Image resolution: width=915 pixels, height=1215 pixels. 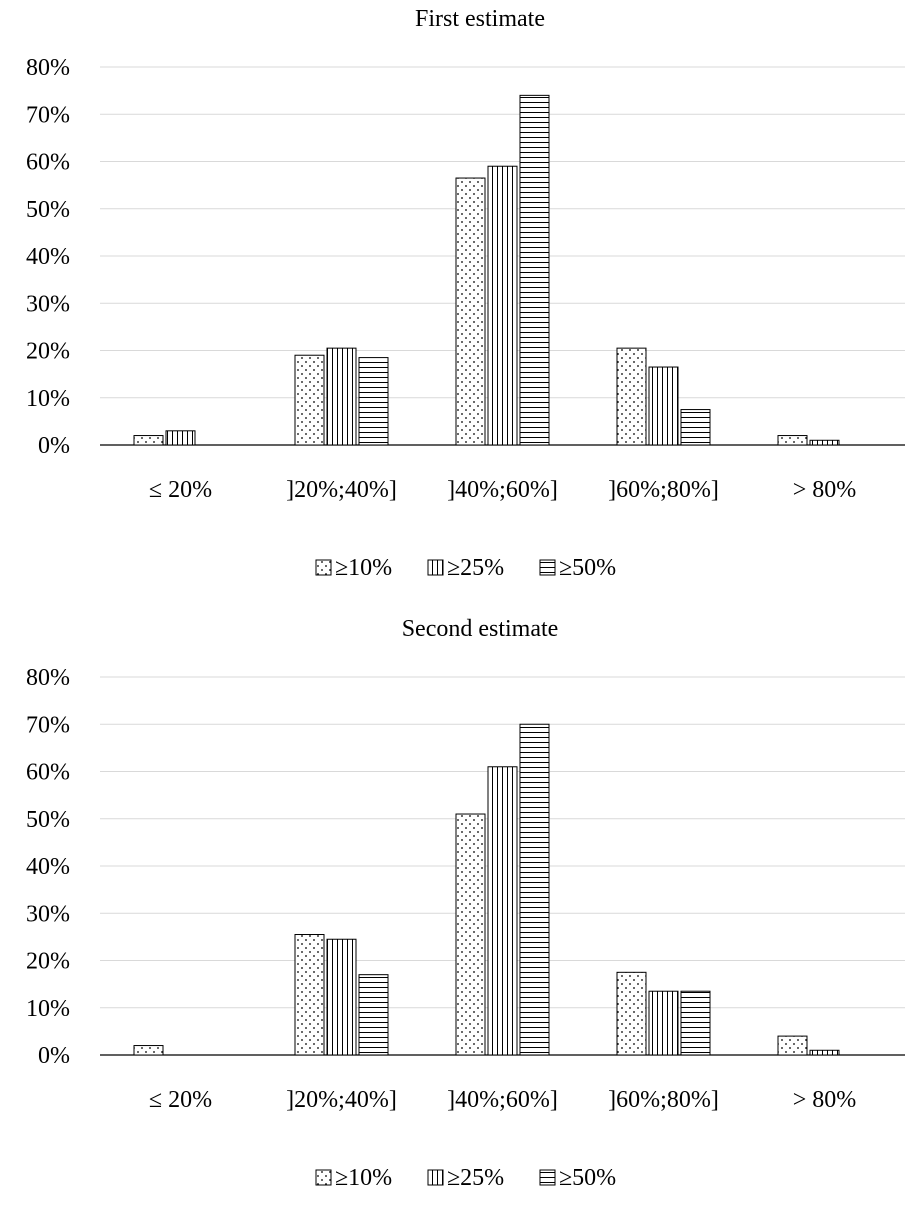 What do you see at coordinates (480, 19) in the screenshot?
I see `chart-title: First estimate` at bounding box center [480, 19].